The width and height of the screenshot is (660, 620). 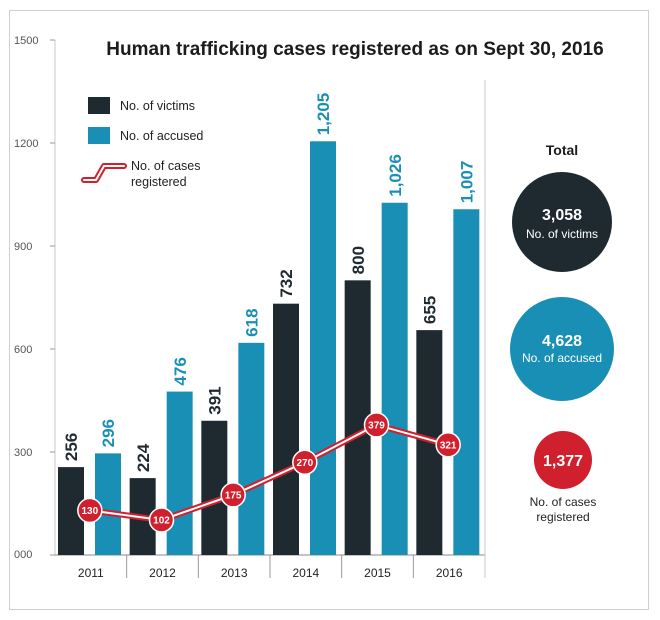 I want to click on y-tick-label: 600, so click(x=23, y=350).